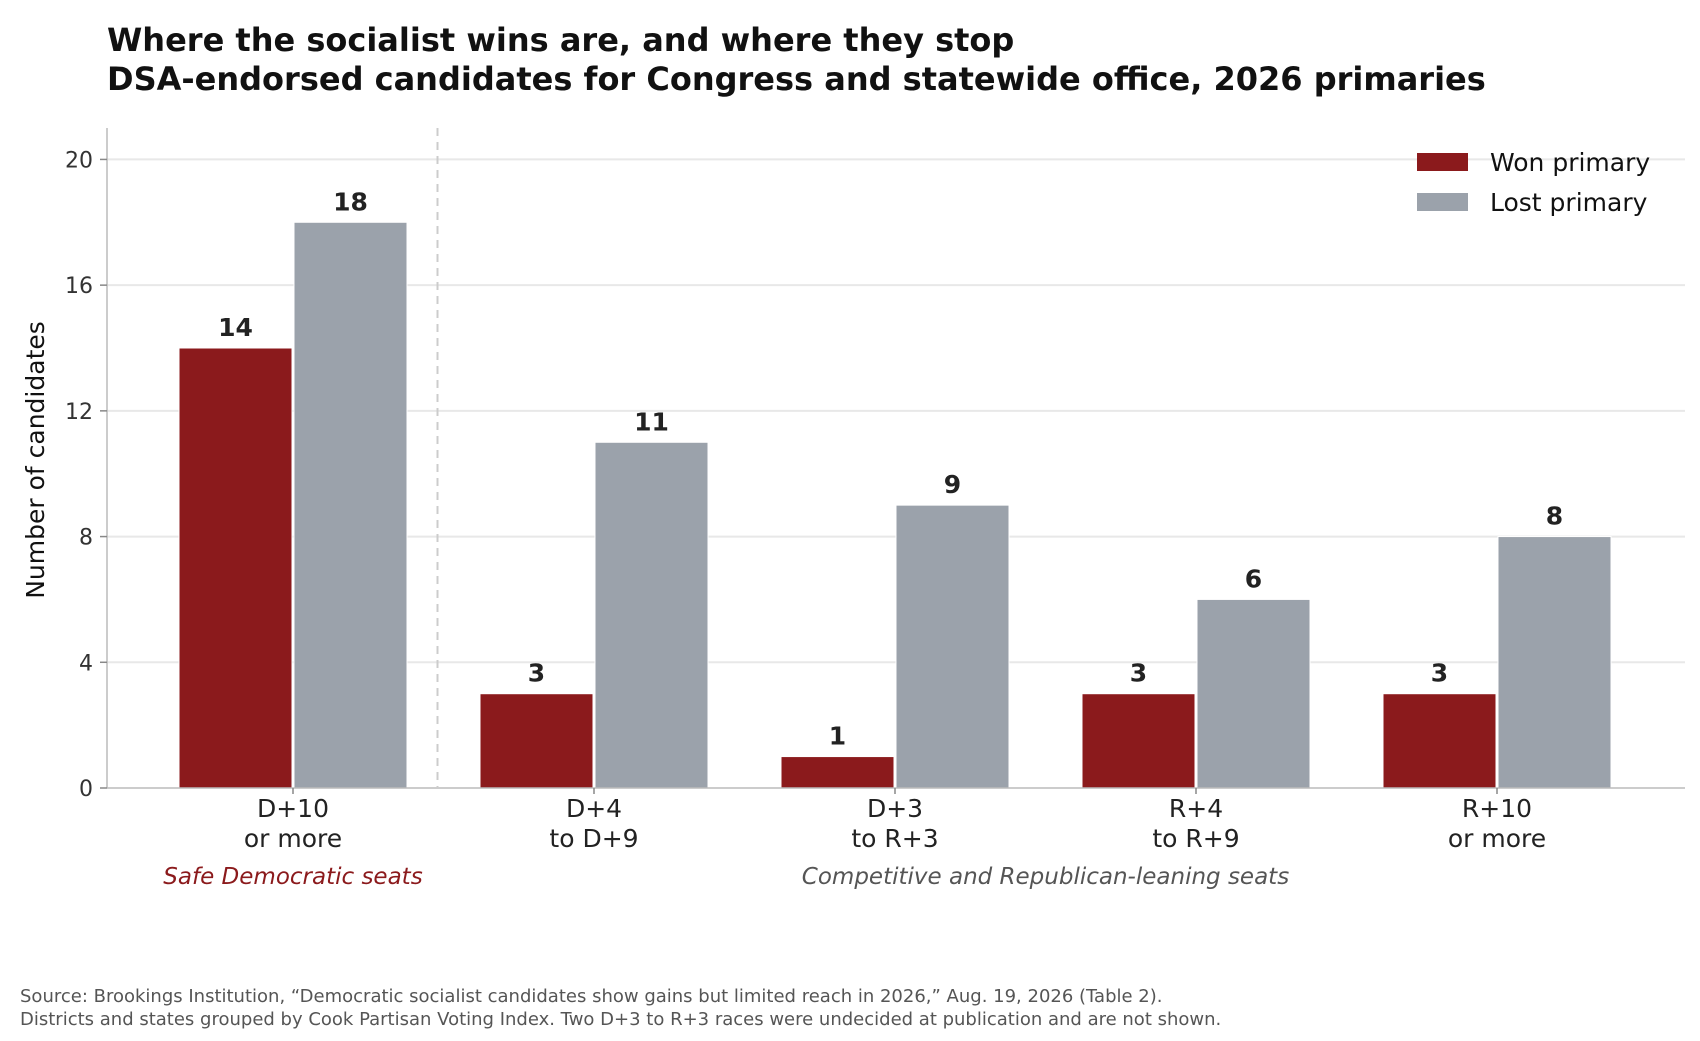 Image resolution: width=1700 pixels, height=1041 pixels. I want to click on legend-label: Won primary, so click(1570, 162).